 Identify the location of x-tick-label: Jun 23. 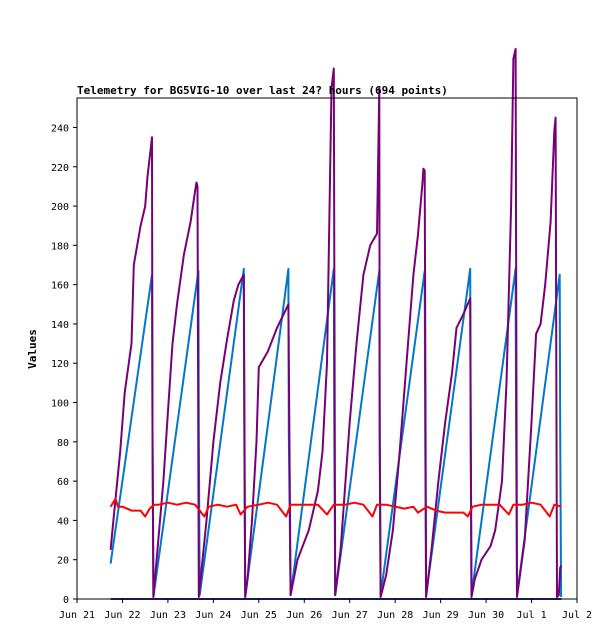
(168, 615).